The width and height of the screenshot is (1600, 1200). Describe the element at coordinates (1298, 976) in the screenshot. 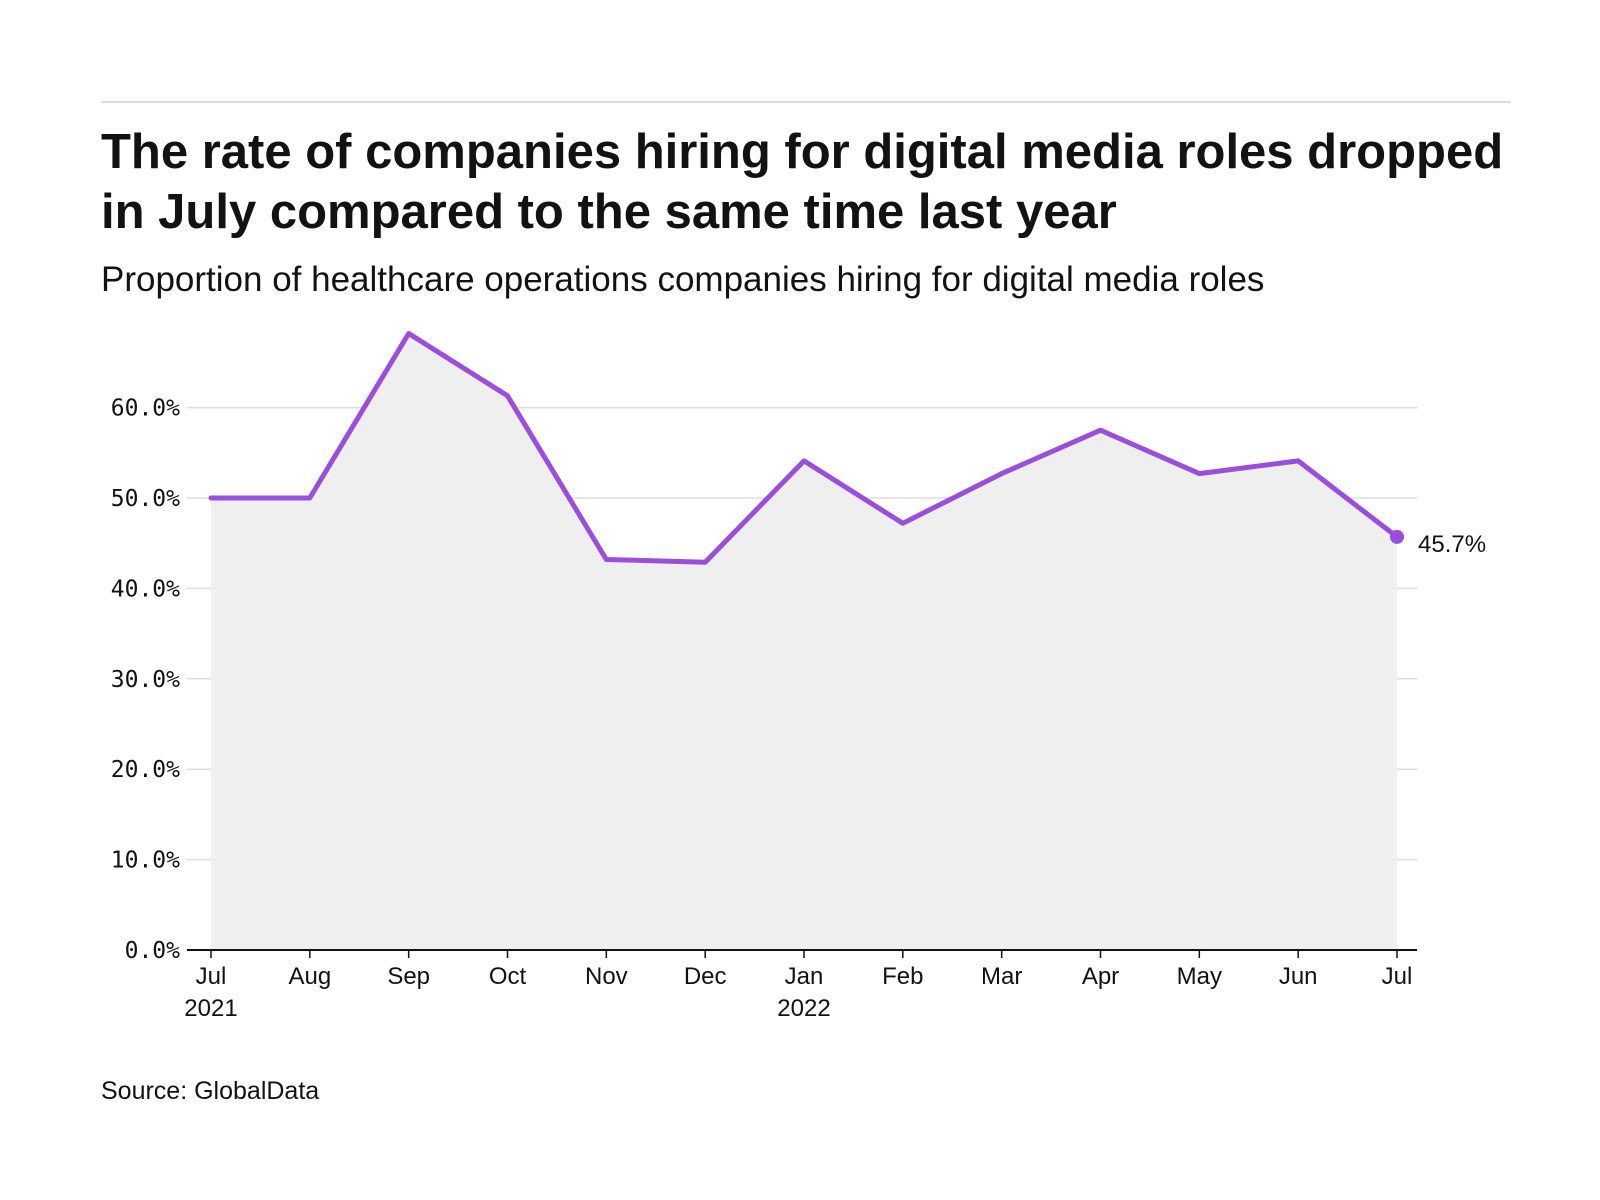

I see `x-tick-label: Jun` at that location.